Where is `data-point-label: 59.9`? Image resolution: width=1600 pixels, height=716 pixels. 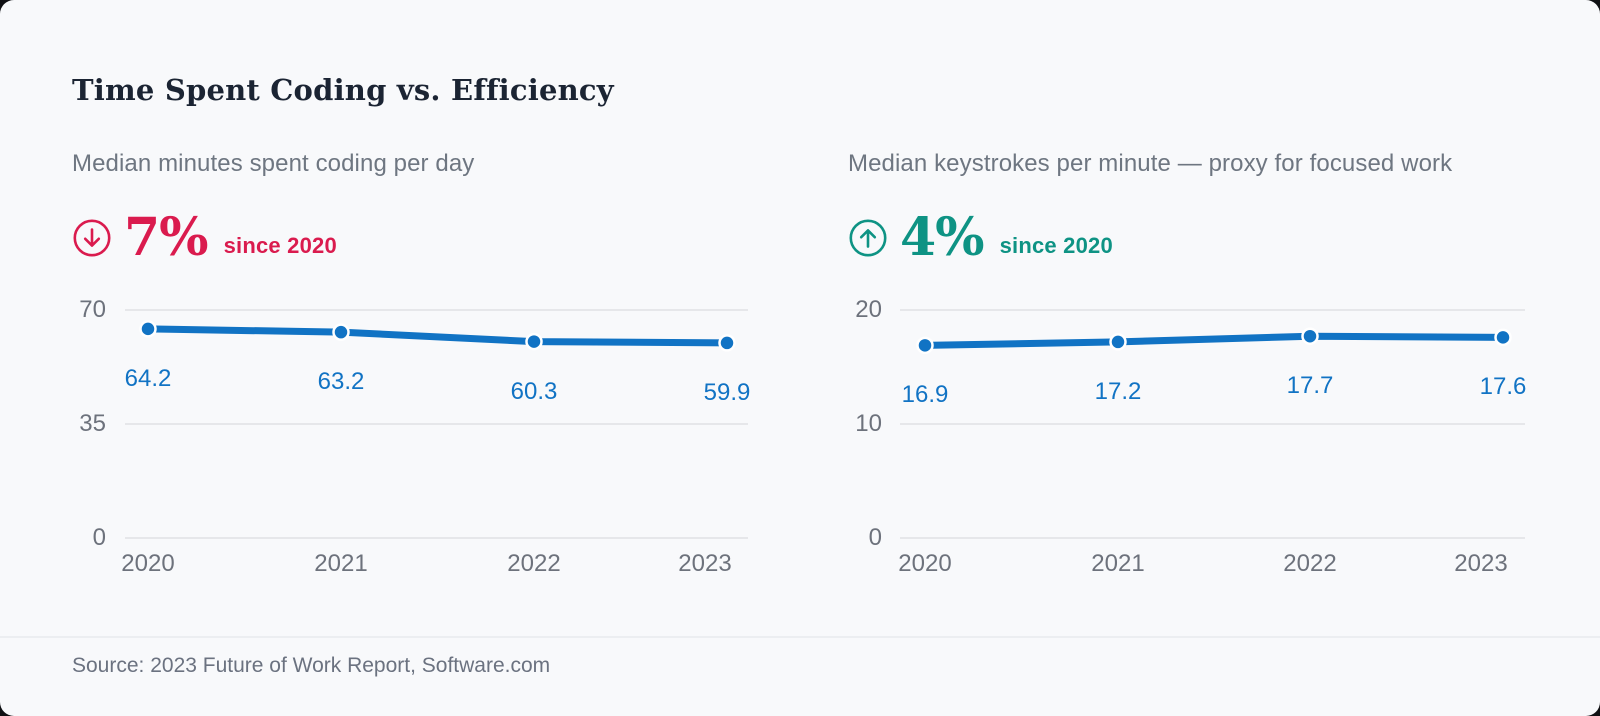 data-point-label: 59.9 is located at coordinates (727, 392).